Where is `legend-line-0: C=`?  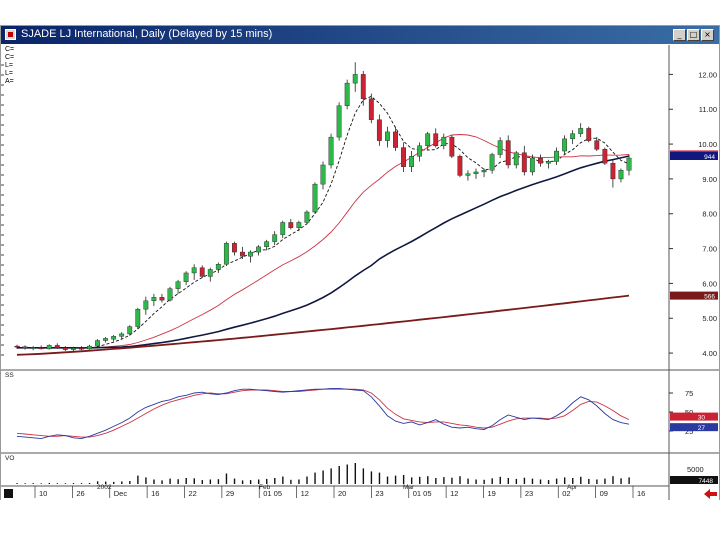
legend-line-0: C= is located at coordinates (9, 49).